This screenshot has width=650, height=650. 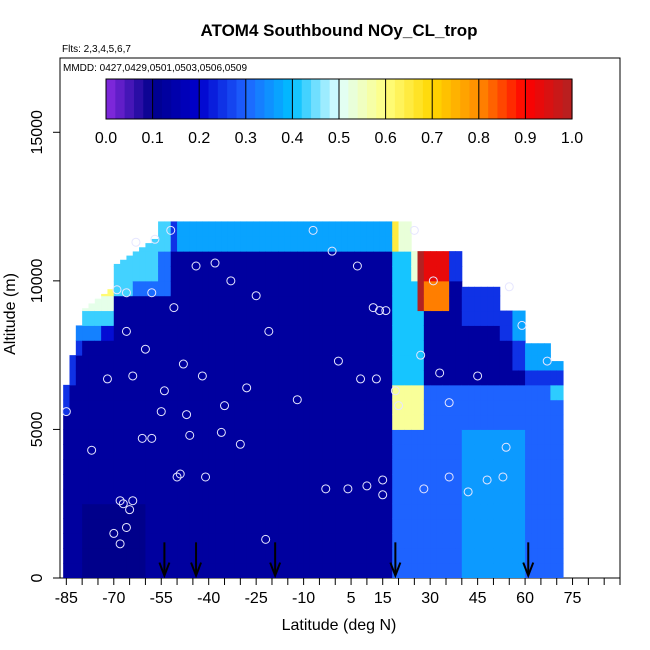 What do you see at coordinates (303, 598) in the screenshot?
I see `x-axis-tick-label: -10` at bounding box center [303, 598].